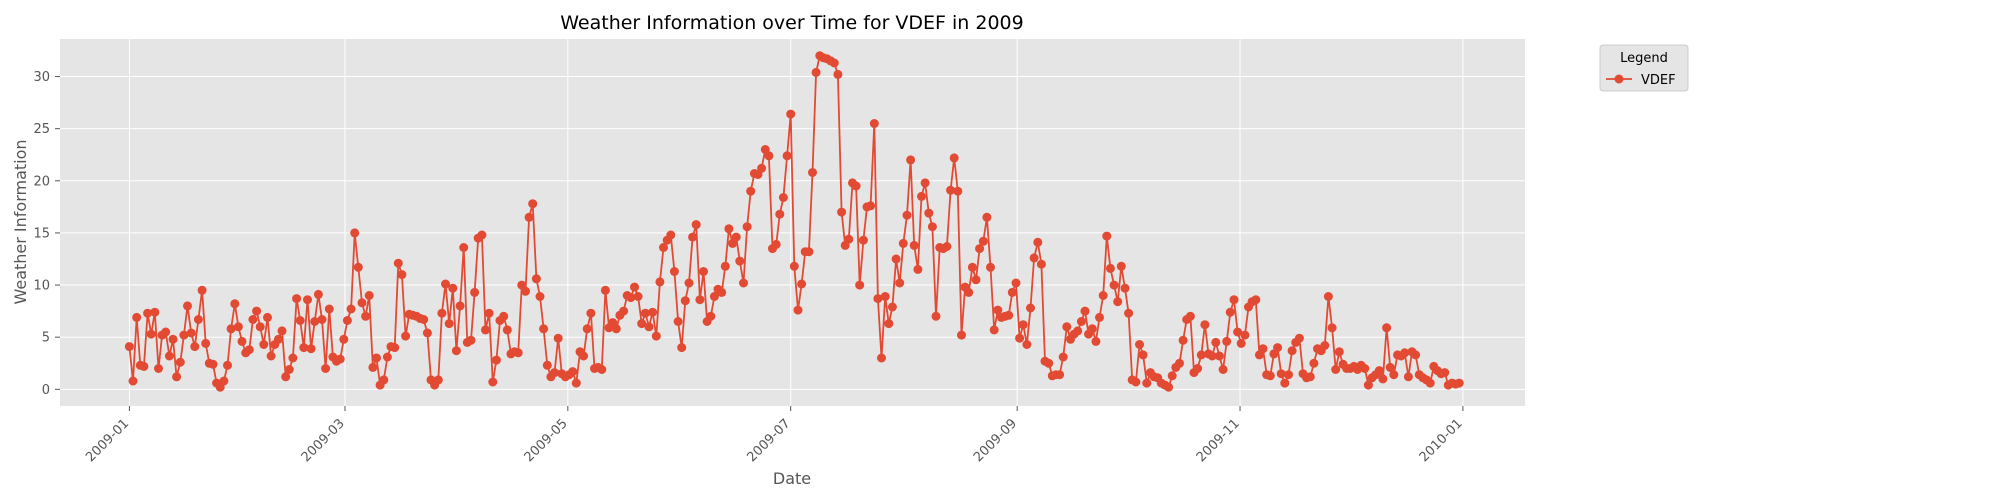 This screenshot has height=500, width=2000. What do you see at coordinates (1658, 80) in the screenshot?
I see `legend-entry-vdef: VDEF` at bounding box center [1658, 80].